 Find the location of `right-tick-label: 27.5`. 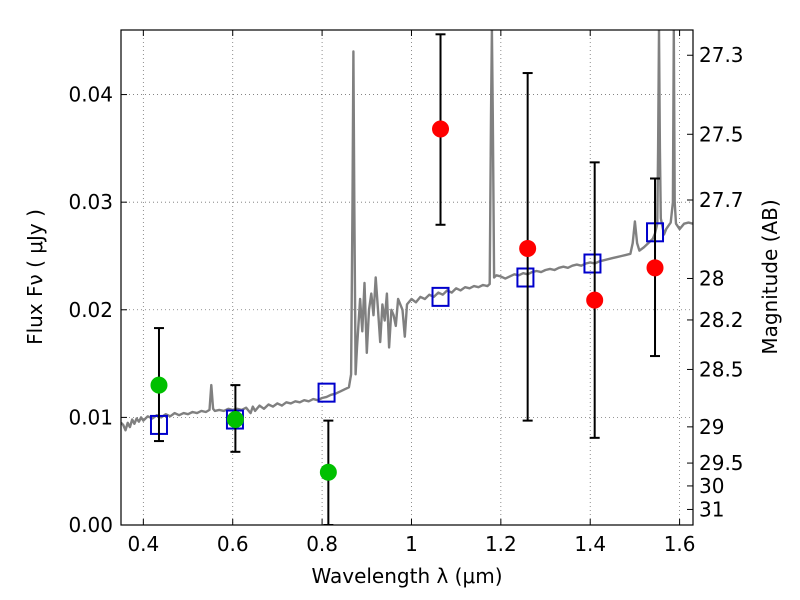

right-tick-label: 27.5 is located at coordinates (721, 134).